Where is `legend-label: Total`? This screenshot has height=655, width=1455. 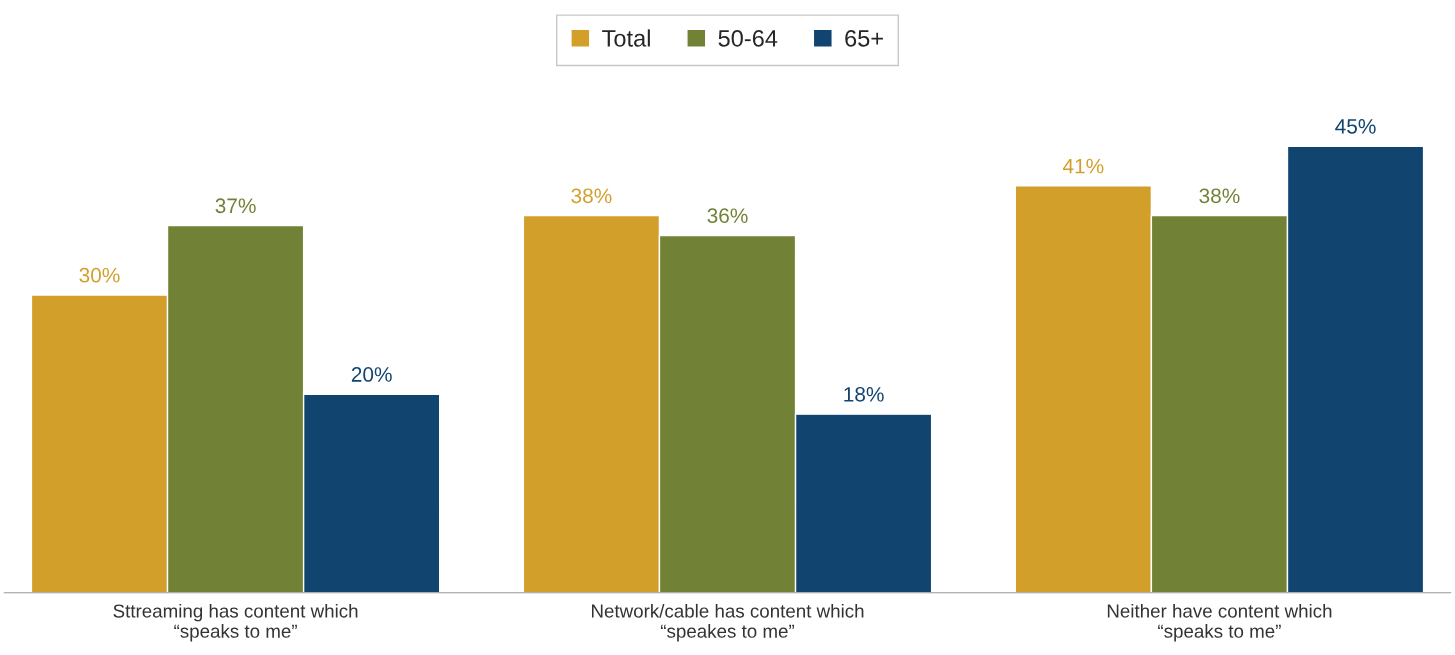
legend-label: Total is located at coordinates (626, 38).